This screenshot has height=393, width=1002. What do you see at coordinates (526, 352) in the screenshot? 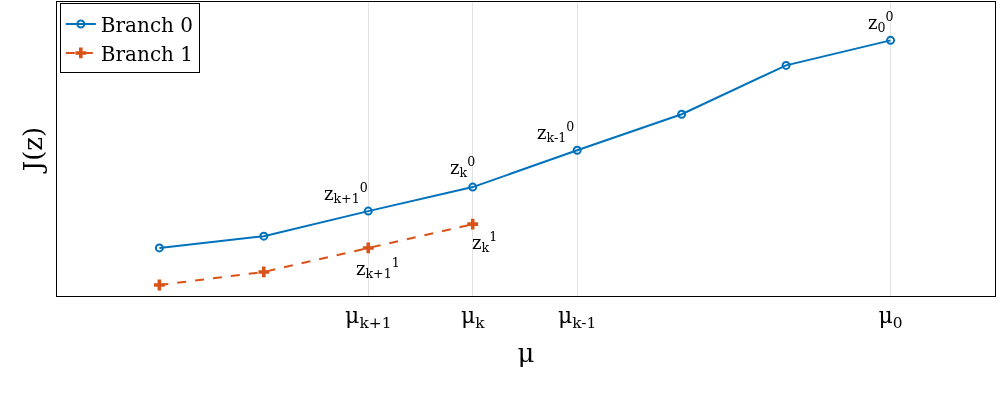
I see `x-axis-title: μ` at bounding box center [526, 352].